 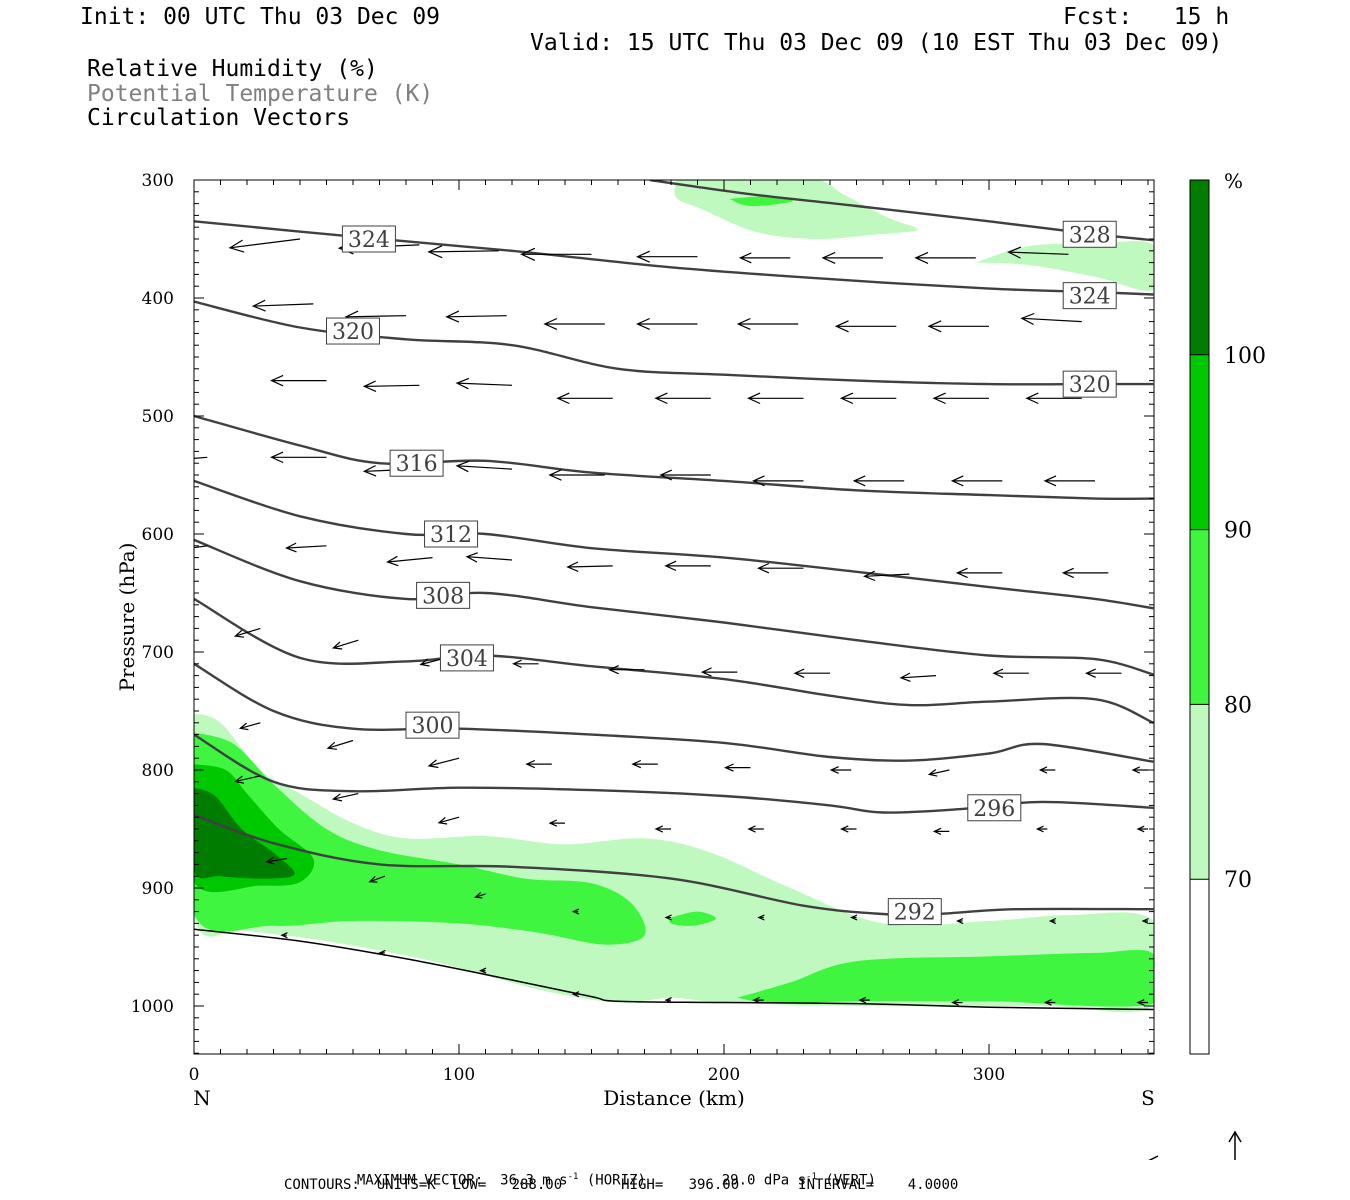 I want to click on y-tick-label: 600, so click(x=158, y=535).